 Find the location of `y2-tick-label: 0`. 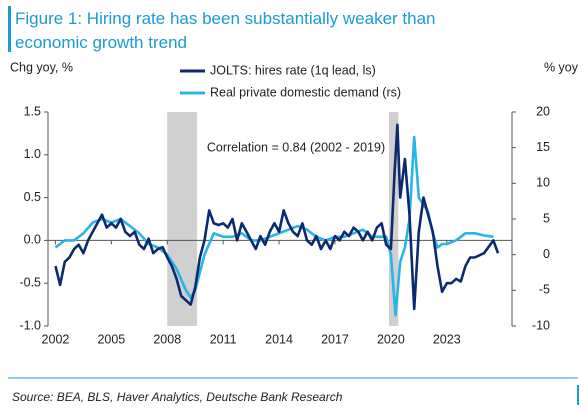

y2-tick-label: 0 is located at coordinates (546, 254).